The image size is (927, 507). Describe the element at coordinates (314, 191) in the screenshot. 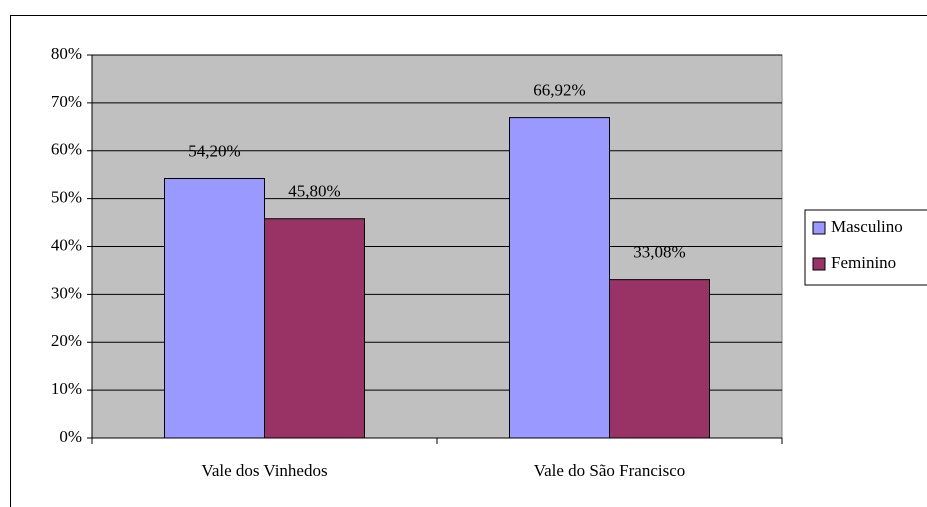

I see `value-label: 45,80%` at that location.